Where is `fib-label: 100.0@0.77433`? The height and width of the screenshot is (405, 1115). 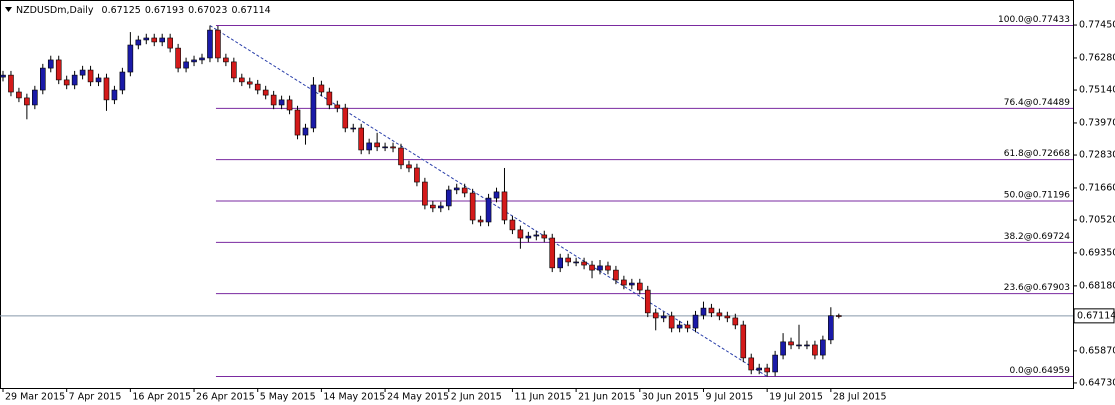 fib-label: 100.0@0.77433 is located at coordinates (1034, 20).